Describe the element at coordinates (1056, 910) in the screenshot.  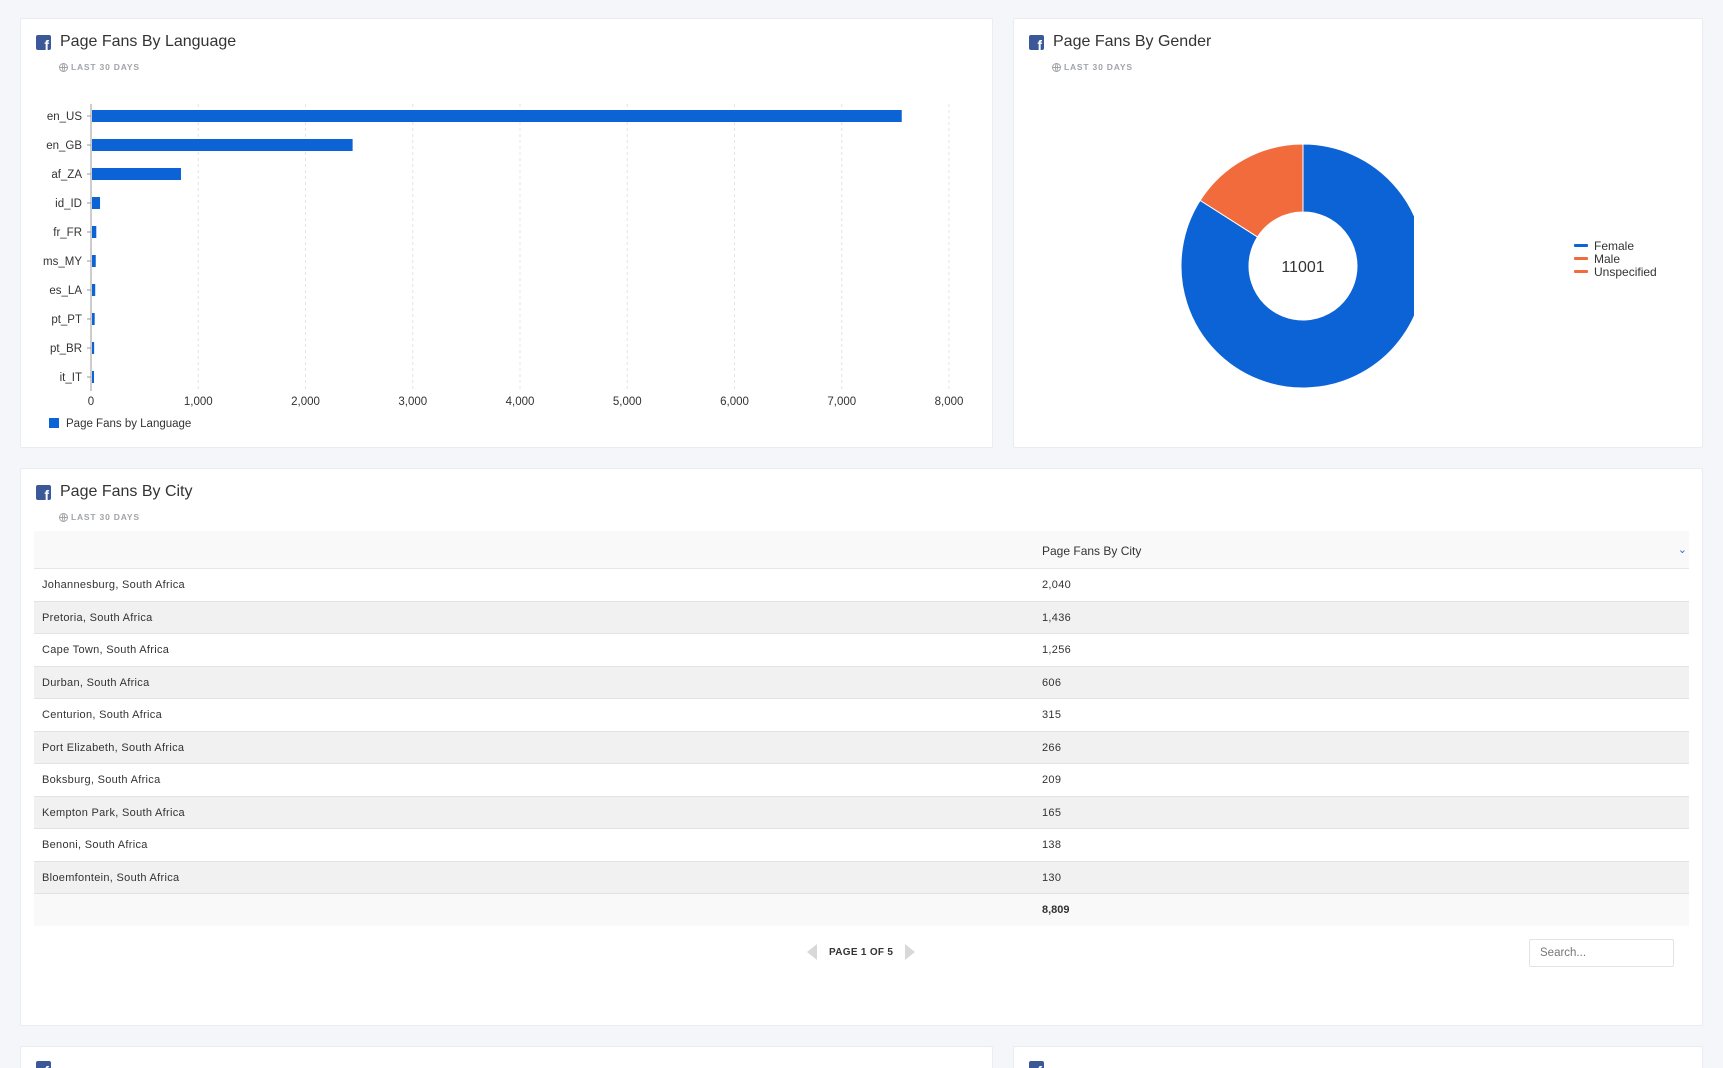
I see `total-value: 8,809` at that location.